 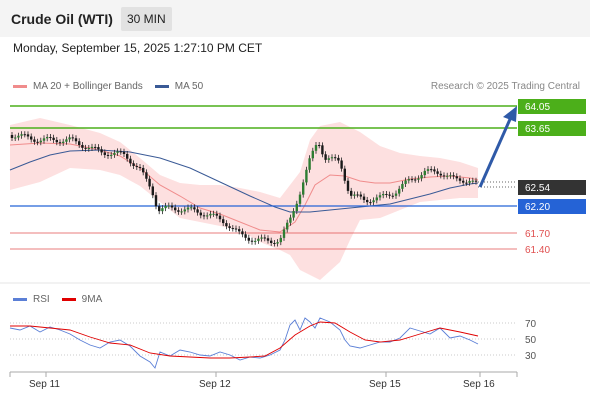 What do you see at coordinates (146, 19) in the screenshot?
I see `timeframe-badge: 30 MIN` at bounding box center [146, 19].